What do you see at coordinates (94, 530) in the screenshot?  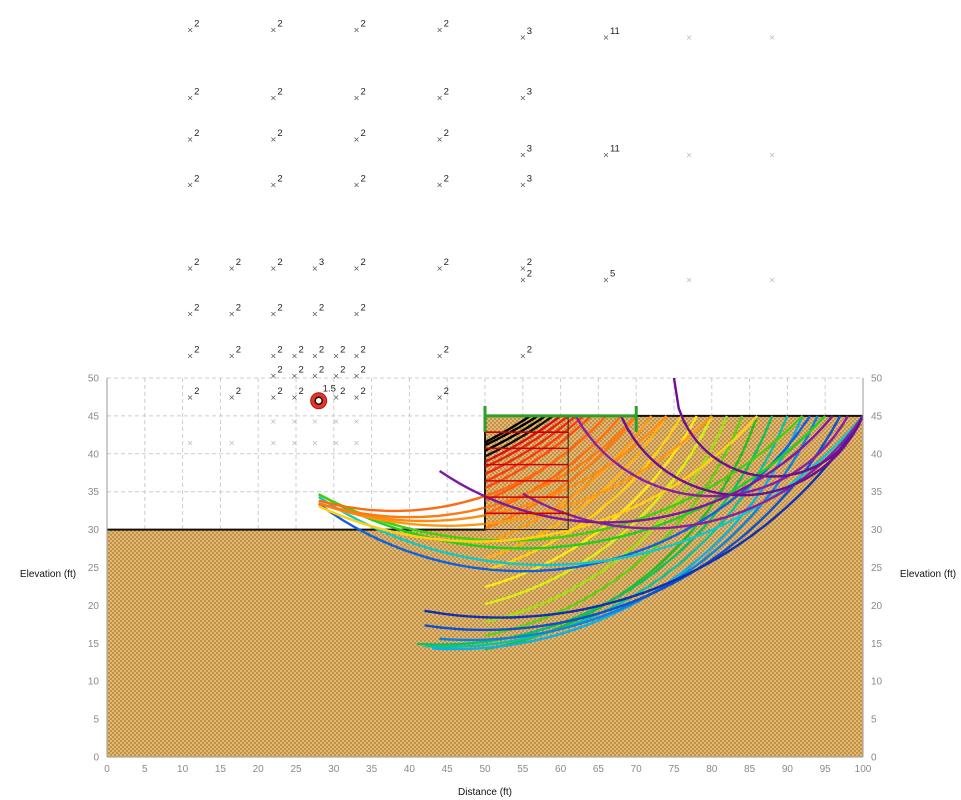 I see `y-tick-label-left: 30` at bounding box center [94, 530].